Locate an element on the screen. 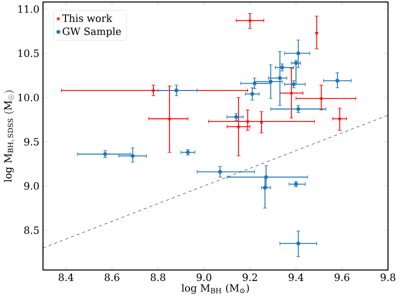  x-tick-label: 8.6 is located at coordinates (112, 278).